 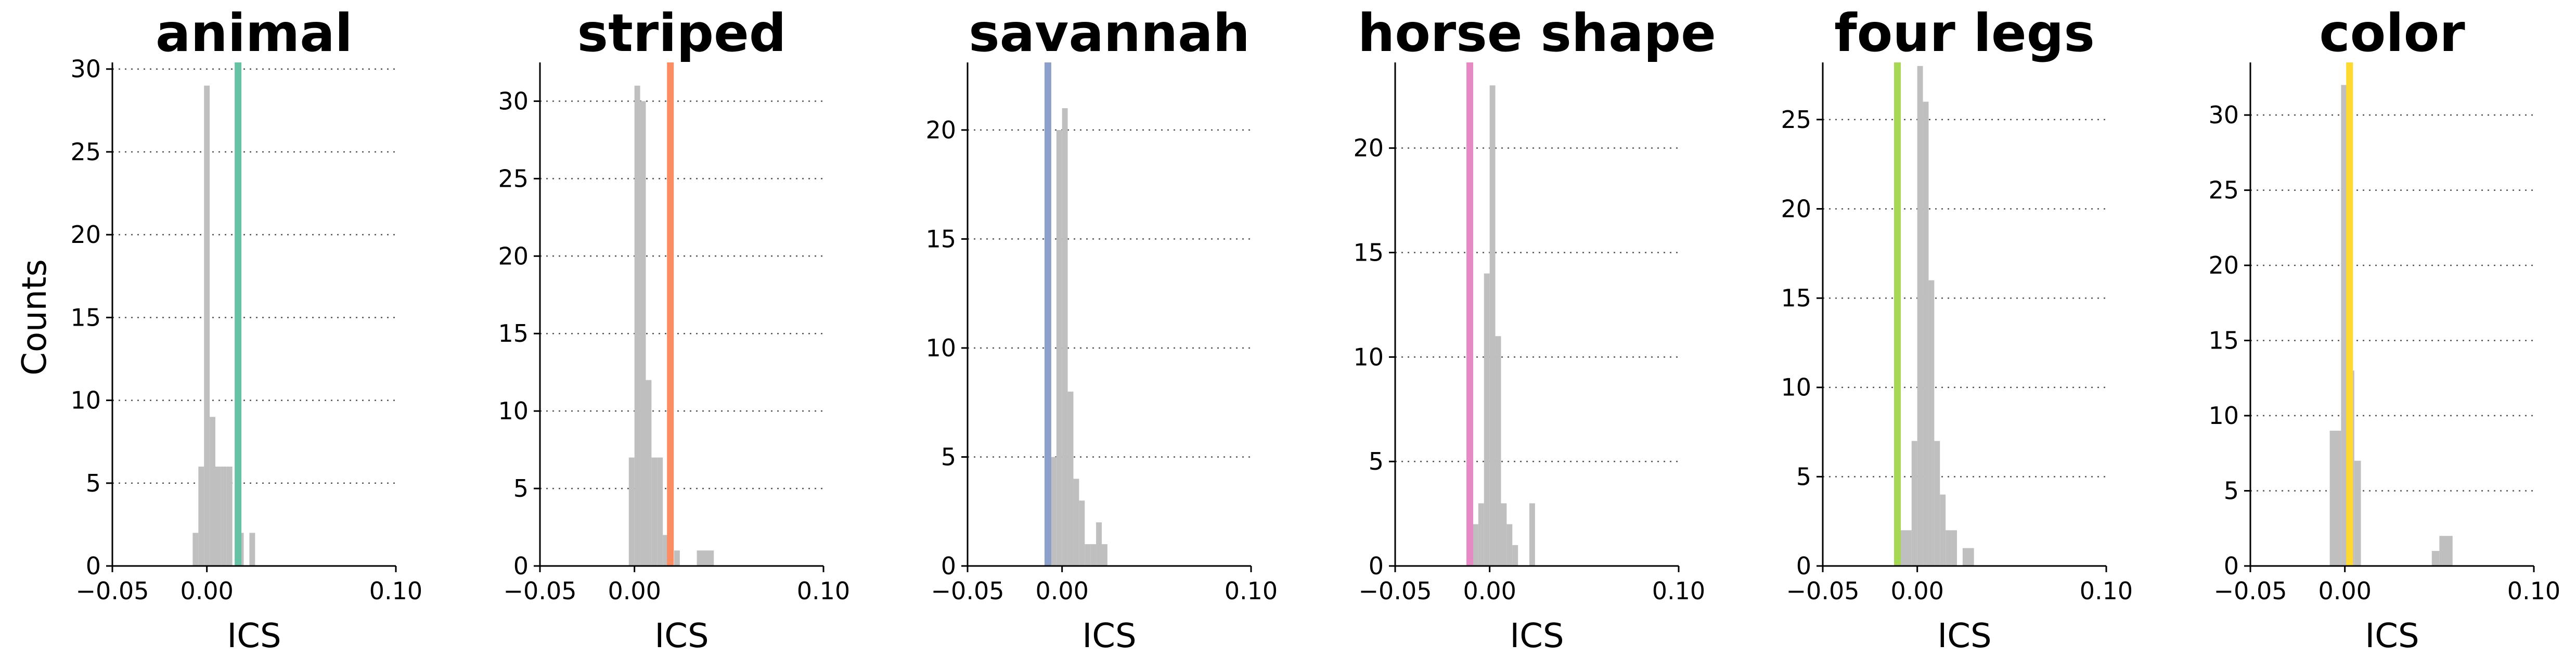 What do you see at coordinates (1957, 329) in the screenshot?
I see `chart-panel-5: 0 5 10 15 20 25 −0.05 0.00 0.10 four legs ICS` at bounding box center [1957, 329].